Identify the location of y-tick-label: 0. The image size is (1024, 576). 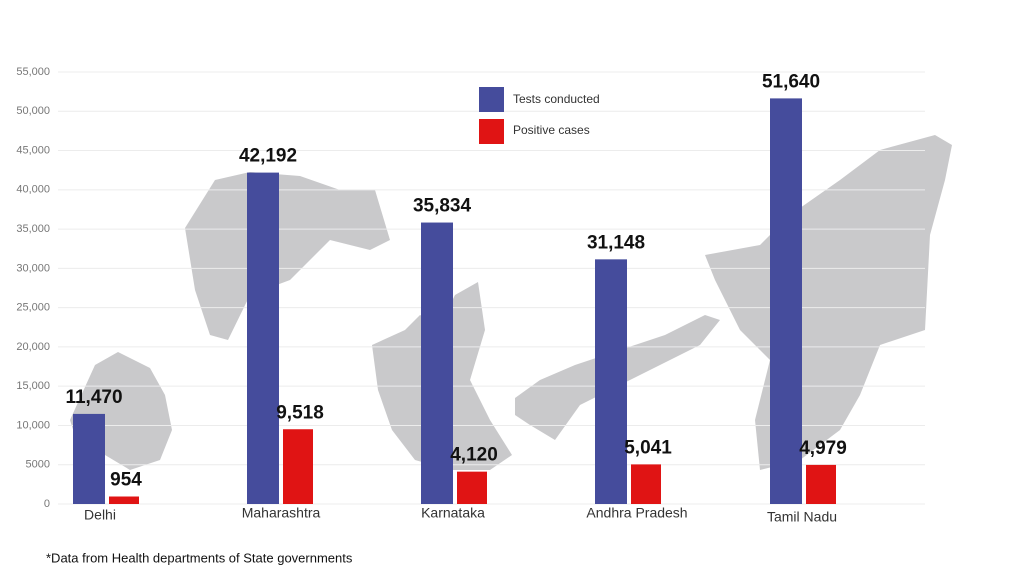
(47, 504).